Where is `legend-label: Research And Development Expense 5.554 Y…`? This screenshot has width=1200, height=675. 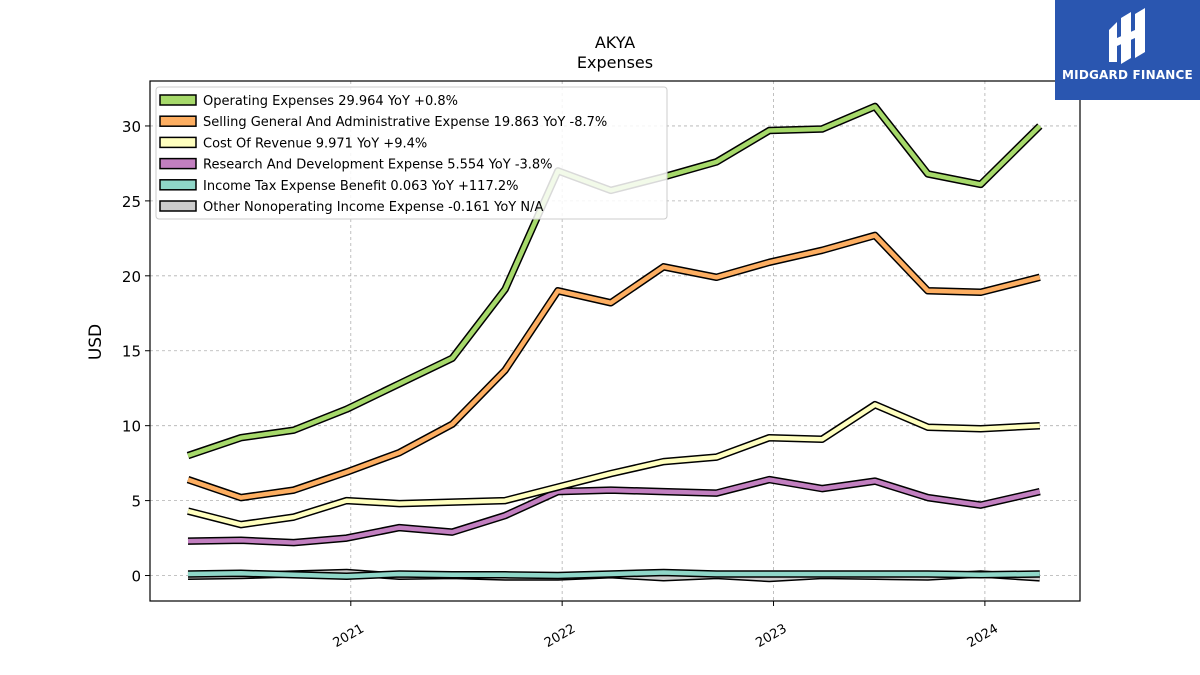 legend-label: Research And Development Expense 5.554 Y… is located at coordinates (378, 165).